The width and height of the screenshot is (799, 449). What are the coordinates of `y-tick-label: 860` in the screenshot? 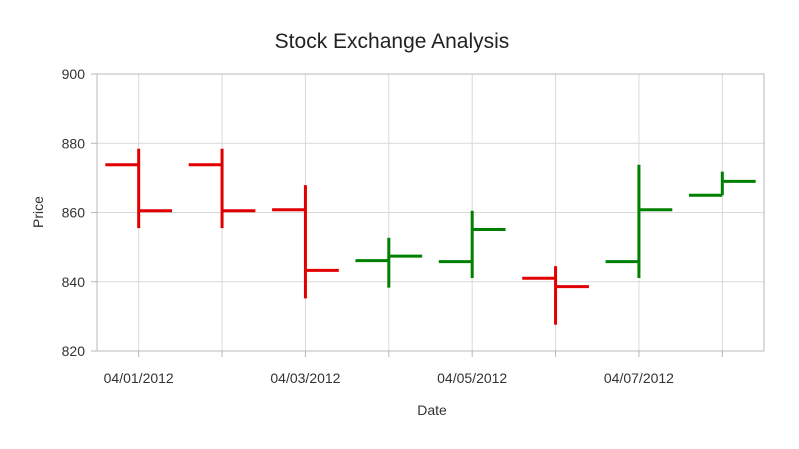 It's located at (74, 213).